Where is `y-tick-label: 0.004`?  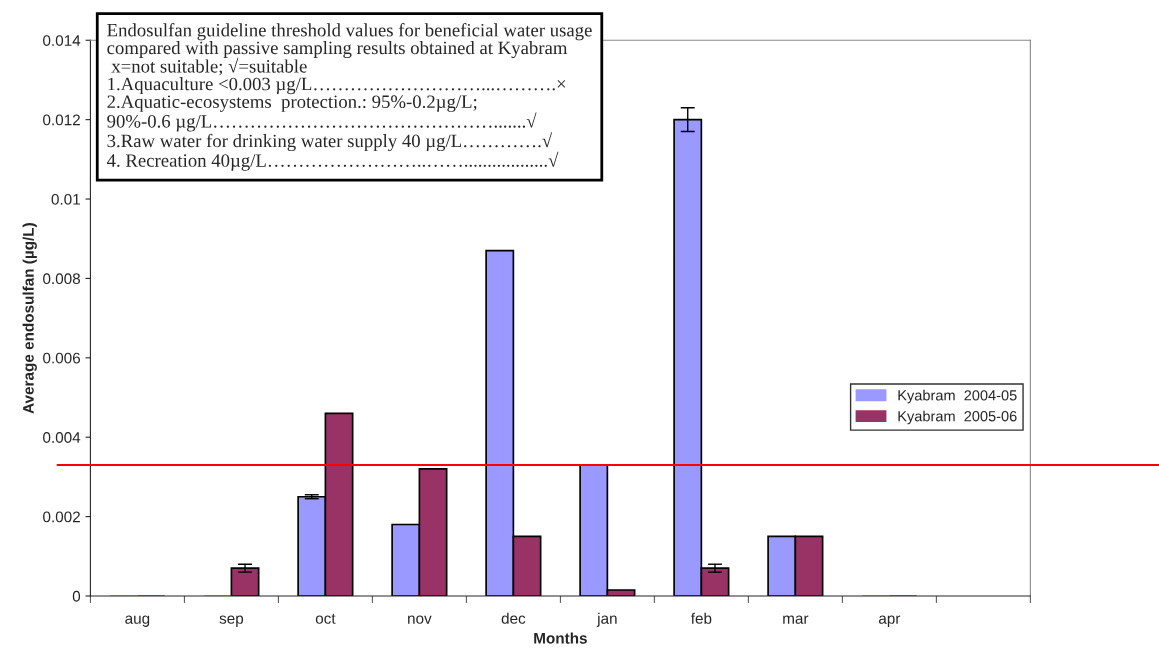 y-tick-label: 0.004 is located at coordinates (62, 437).